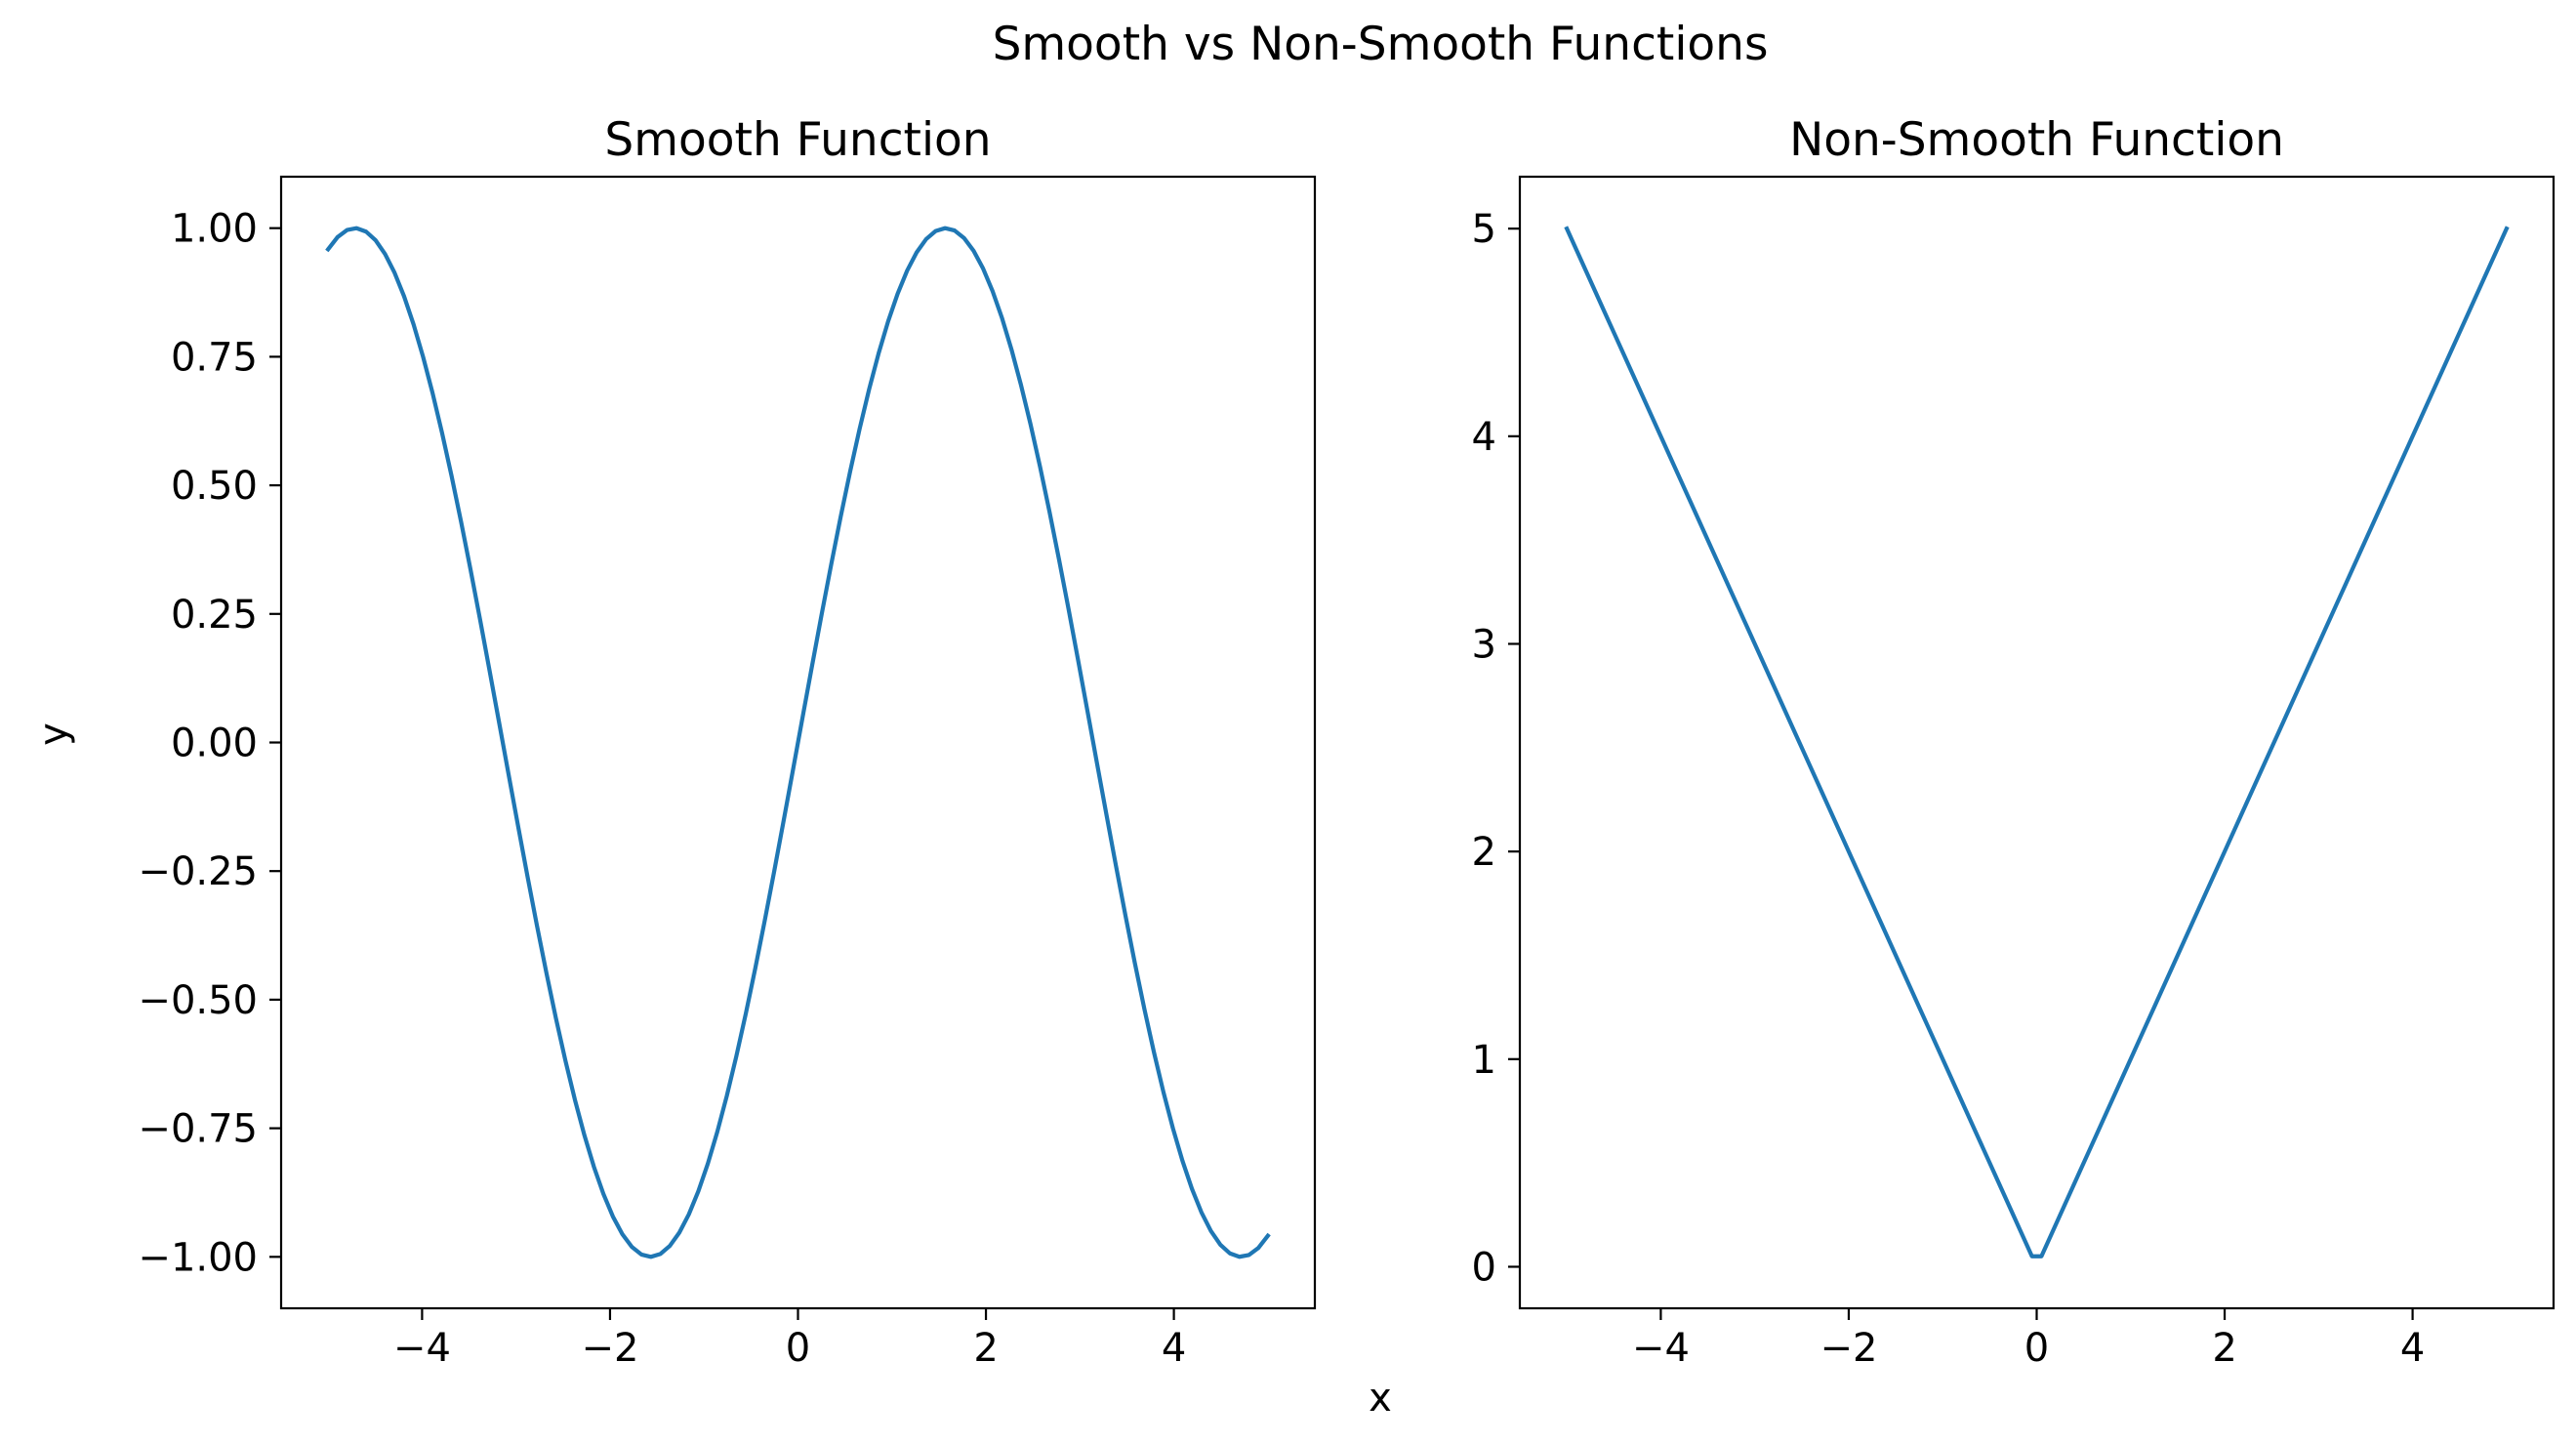  Describe the element at coordinates (214, 230) in the screenshot. I see `y-tick-label: 1.00` at that location.